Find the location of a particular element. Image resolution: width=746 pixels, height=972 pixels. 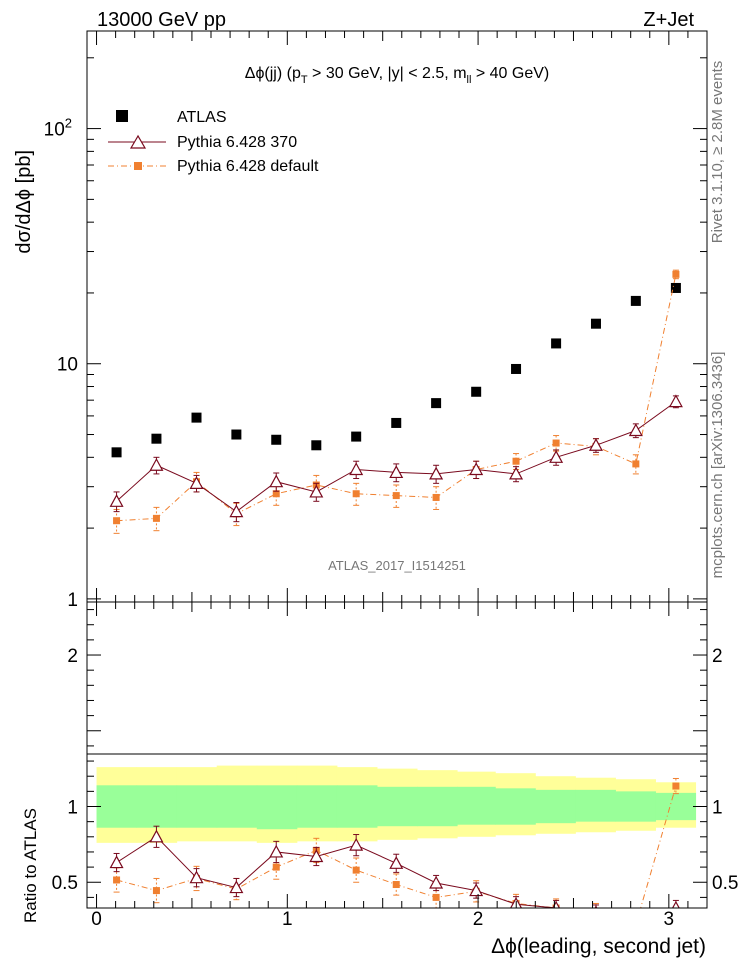

ratio-data-series is located at coordinates (394, 852).